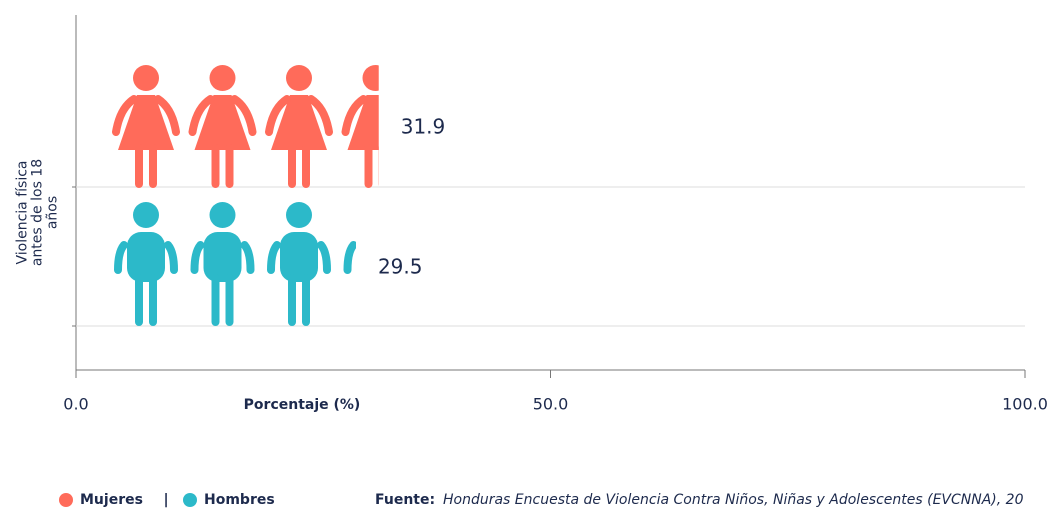 The width and height of the screenshot is (1055, 510). I want to click on source-label: Fuente:, so click(405, 500).